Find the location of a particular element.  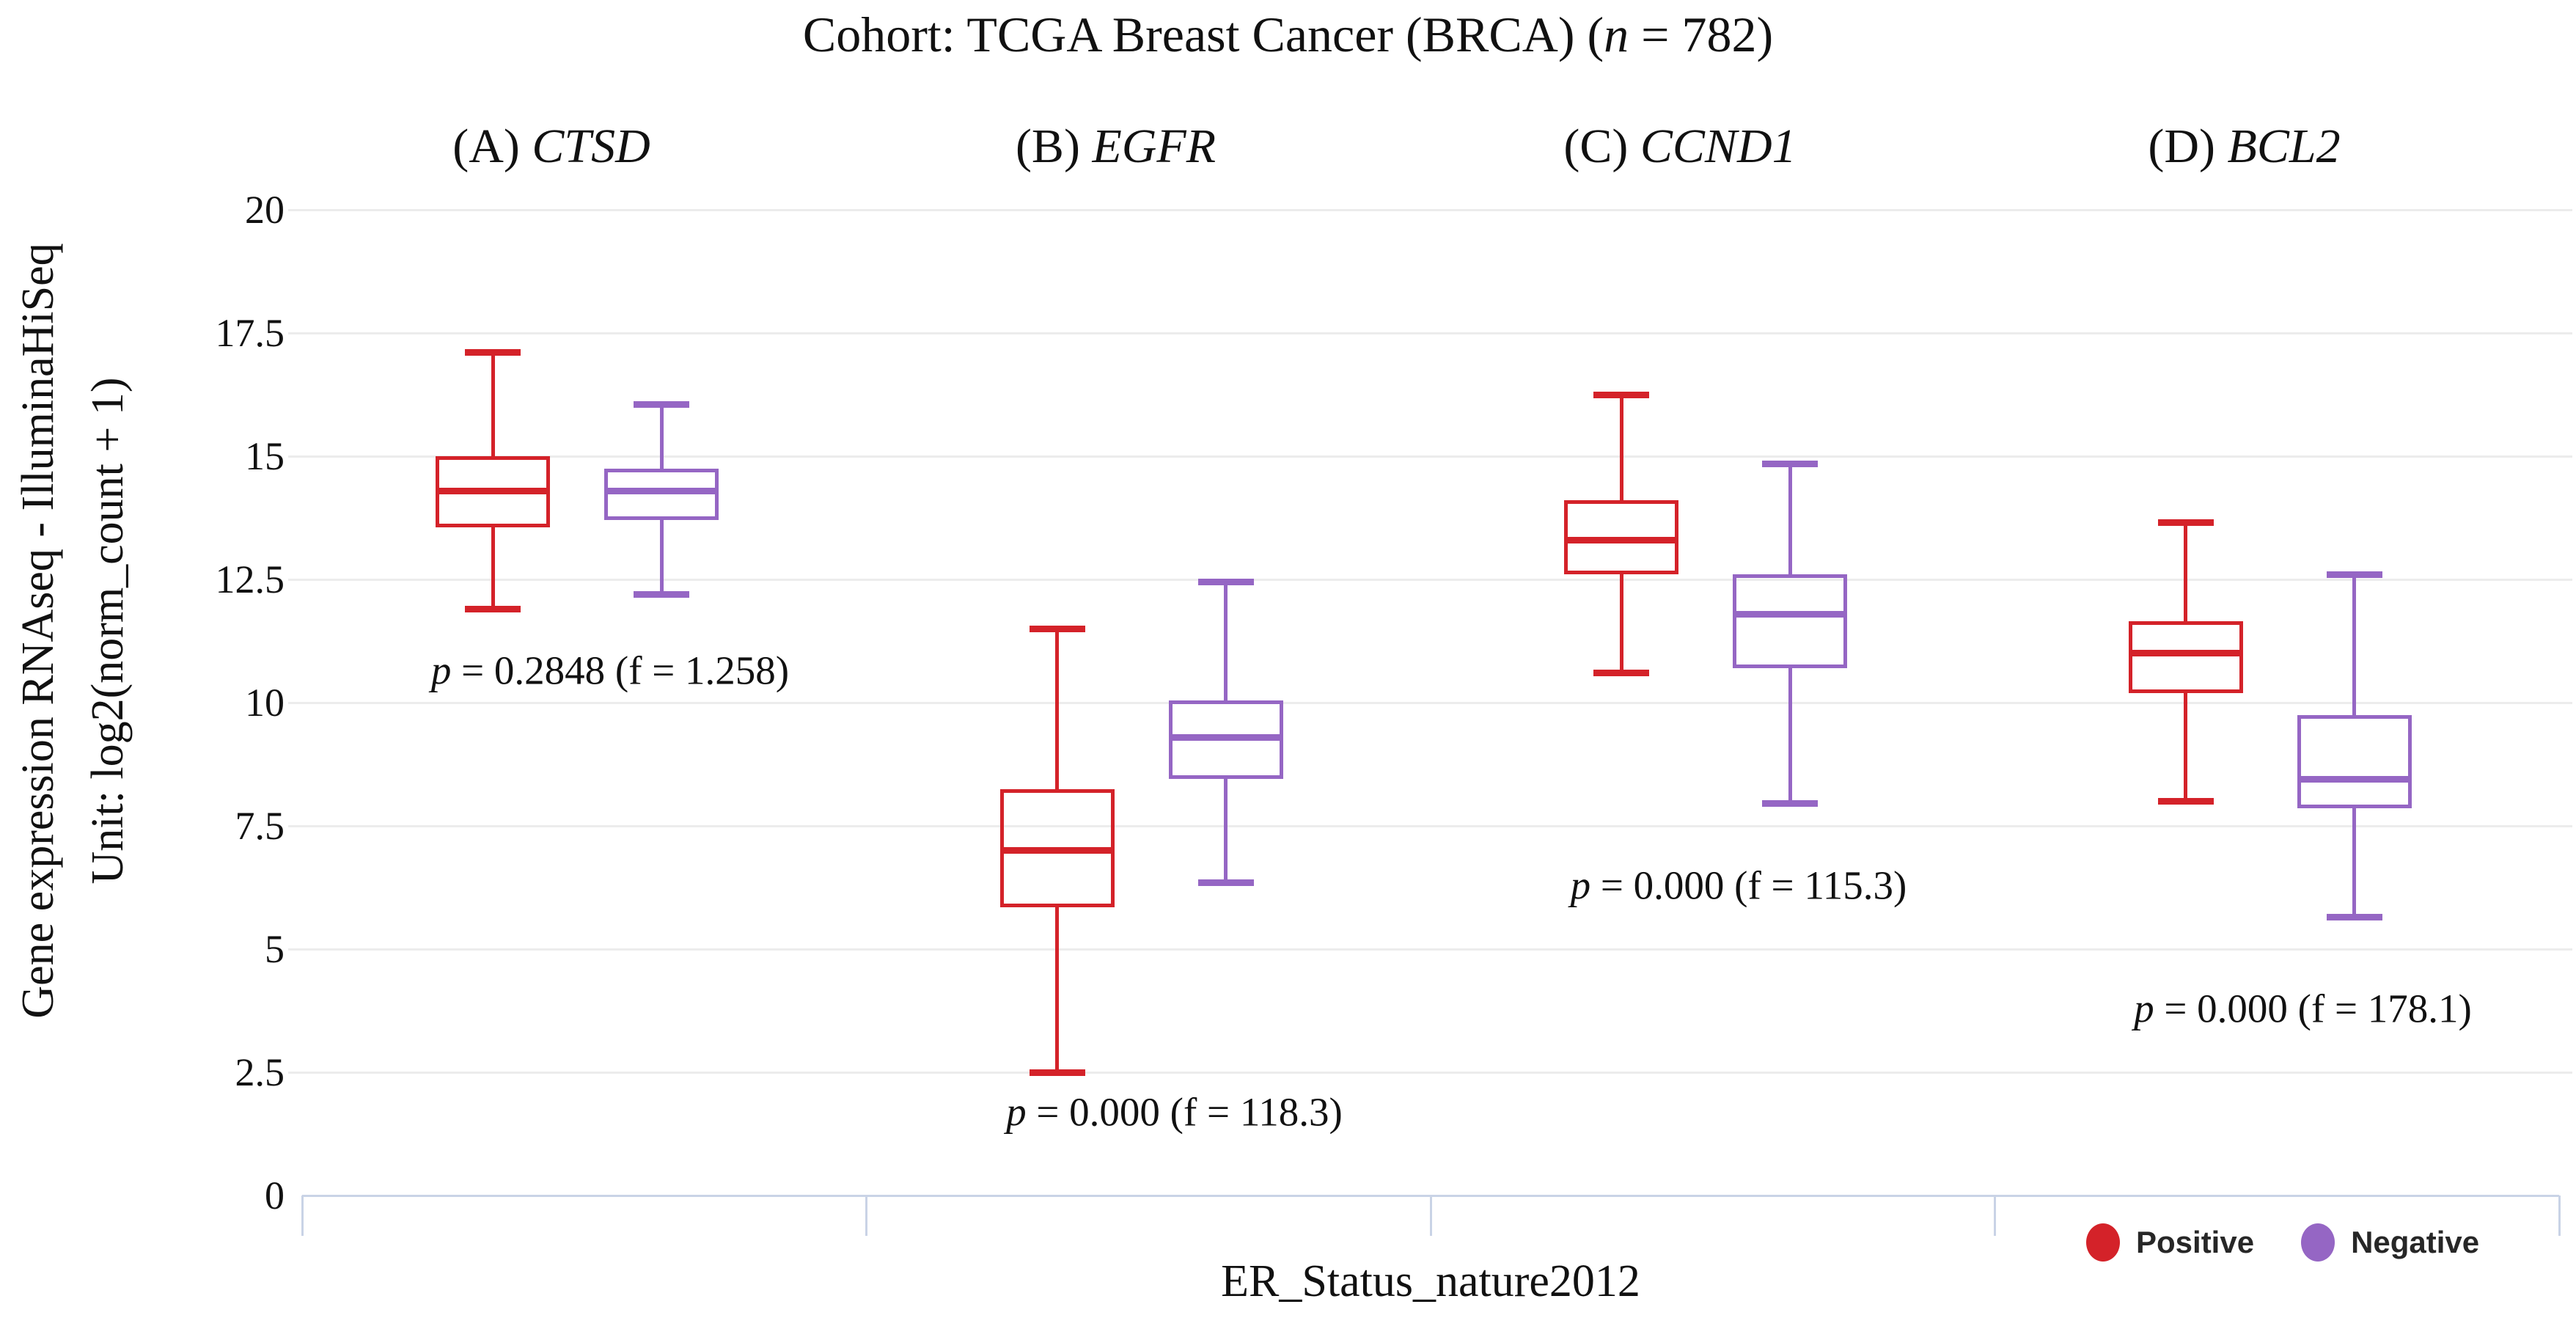

whisker-lower-cap-egfr-positive is located at coordinates (1057, 1072).